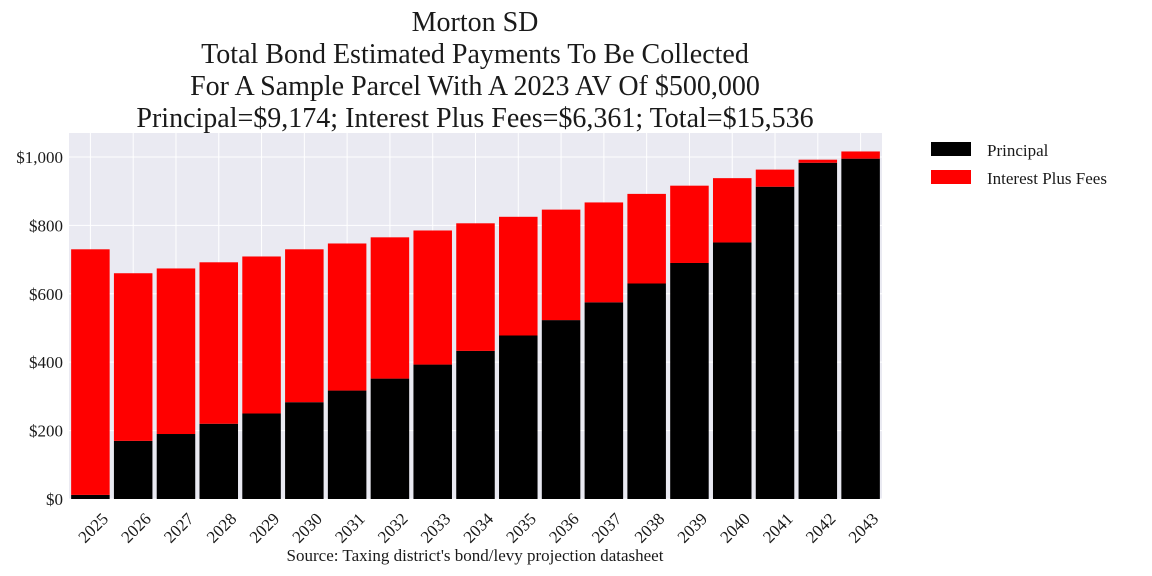 The height and width of the screenshot is (576, 1152). I want to click on bar-principal-2039, so click(689, 380).